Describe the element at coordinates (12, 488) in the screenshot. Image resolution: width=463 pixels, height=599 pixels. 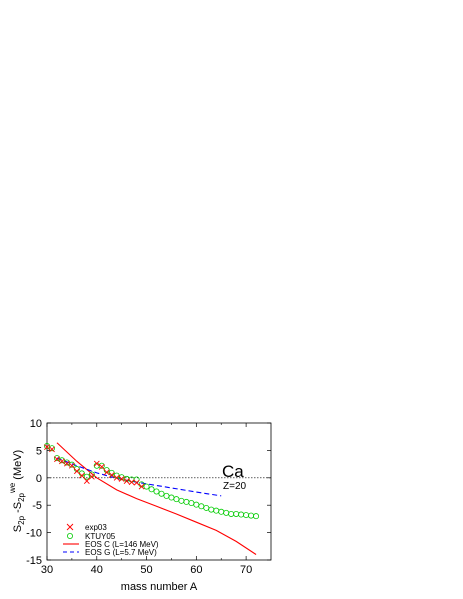
I see `y-axis-title-sup: we` at that location.